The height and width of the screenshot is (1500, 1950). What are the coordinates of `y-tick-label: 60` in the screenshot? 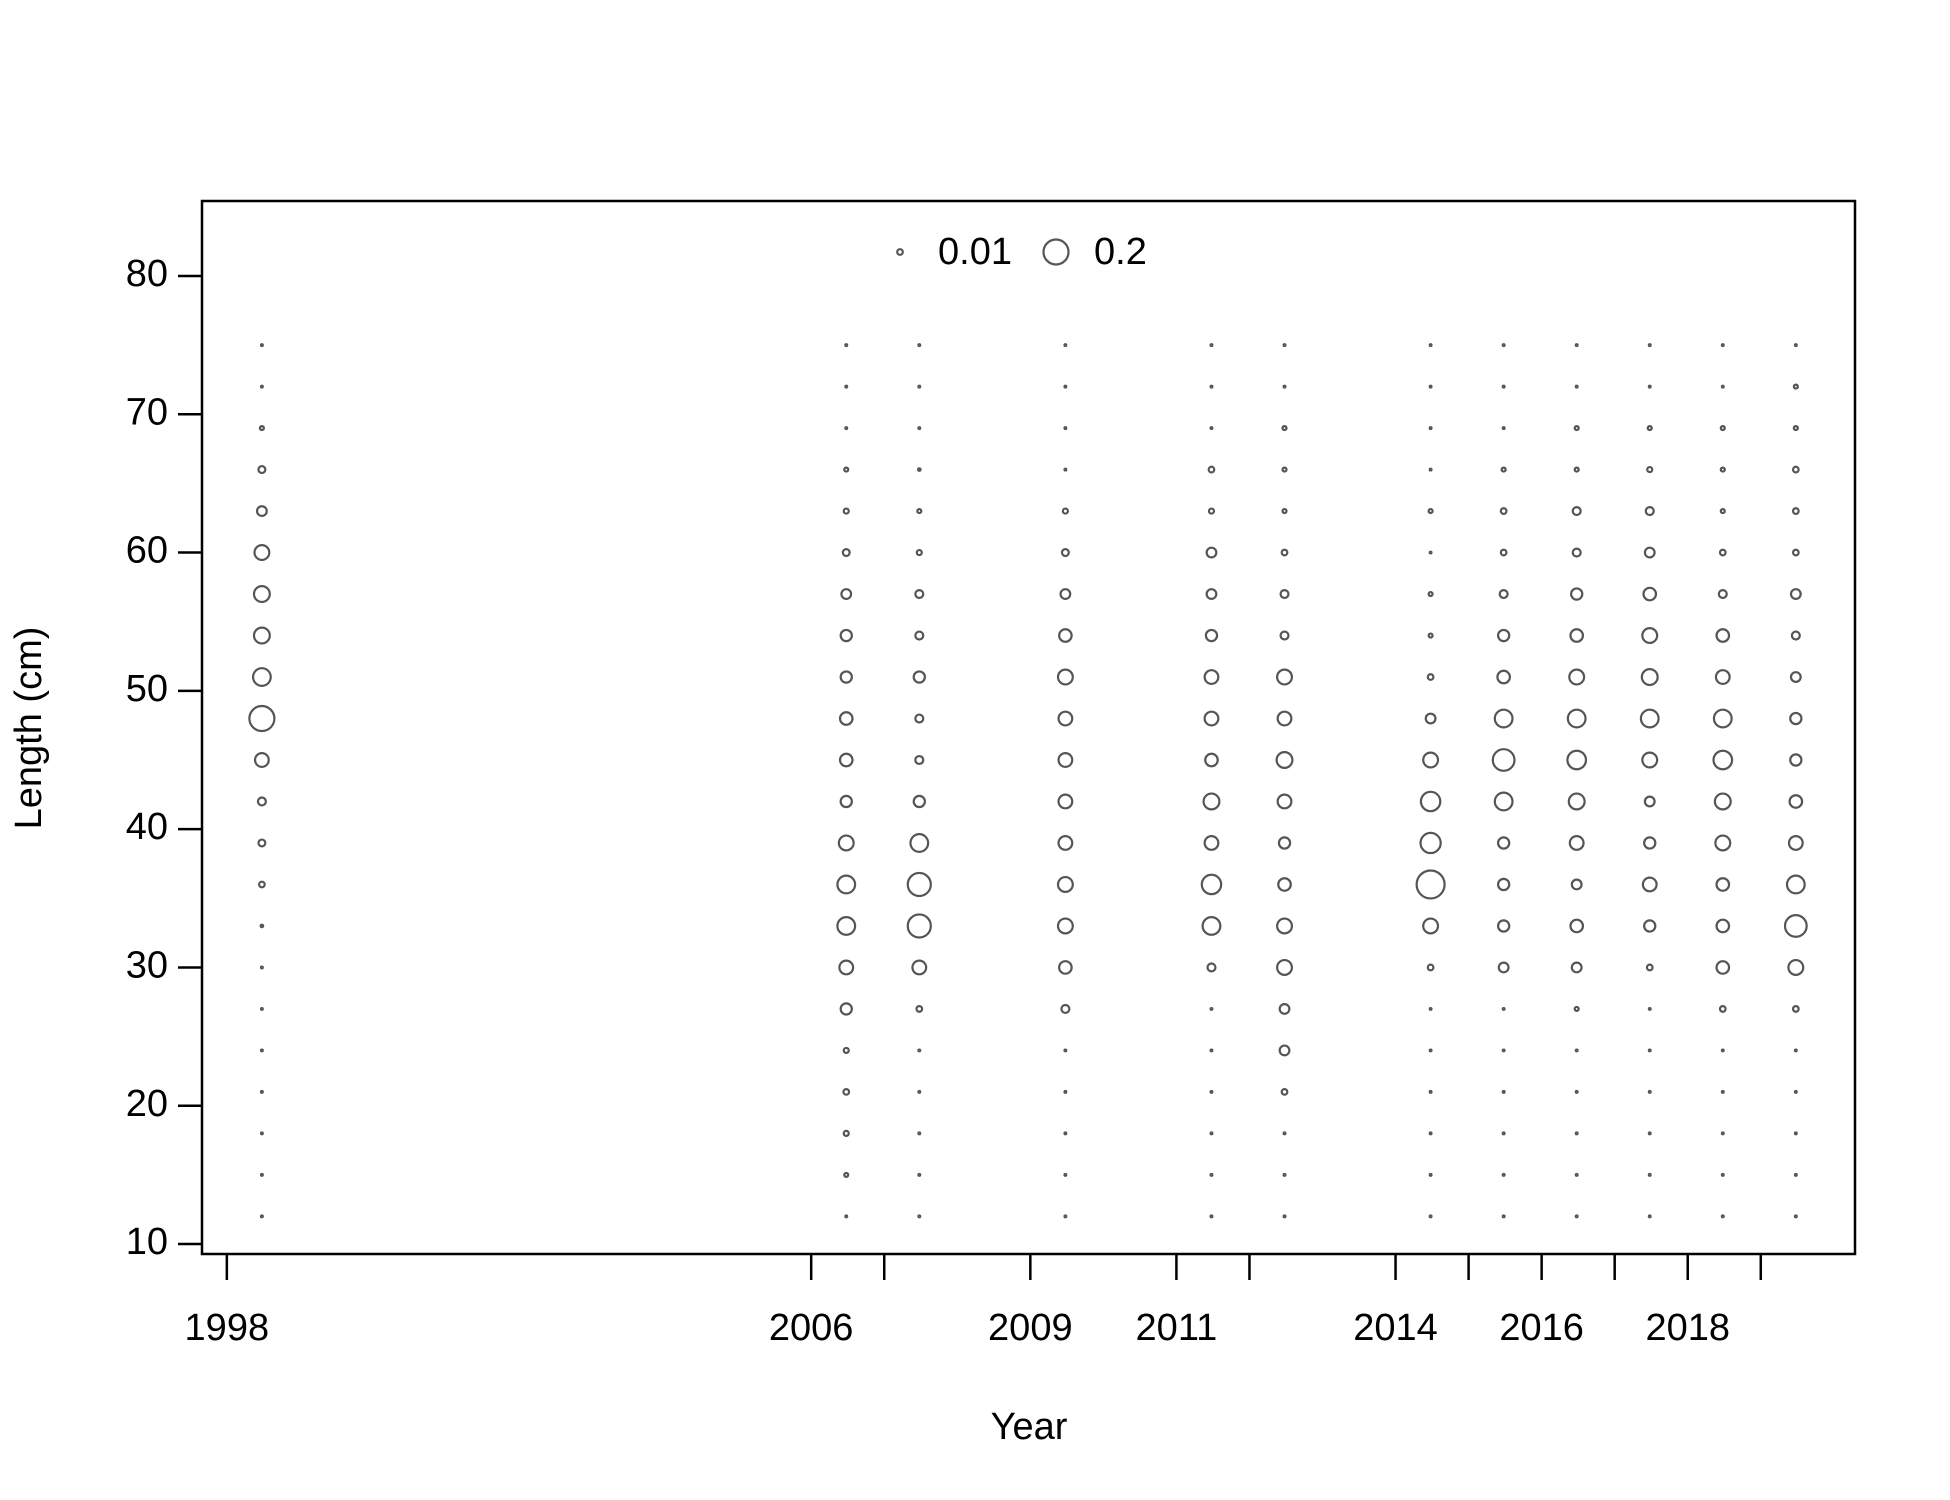 It's located at (147, 551).